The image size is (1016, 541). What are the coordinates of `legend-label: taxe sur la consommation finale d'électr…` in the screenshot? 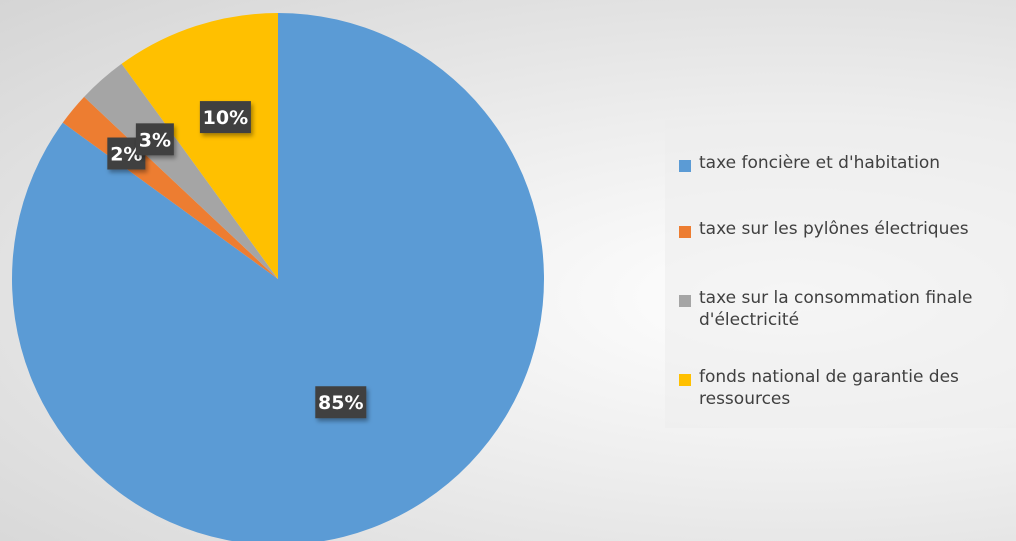 It's located at (836, 309).